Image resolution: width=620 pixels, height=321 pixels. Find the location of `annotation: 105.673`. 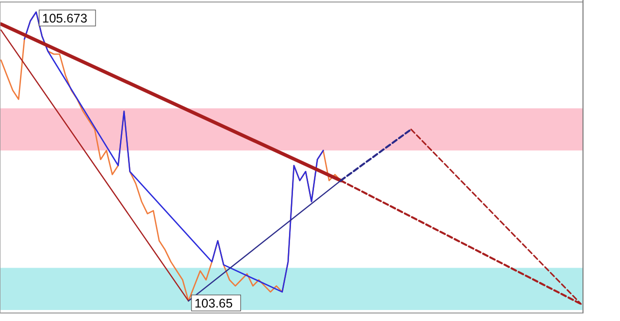

annotation: 105.673 is located at coordinates (65, 19).